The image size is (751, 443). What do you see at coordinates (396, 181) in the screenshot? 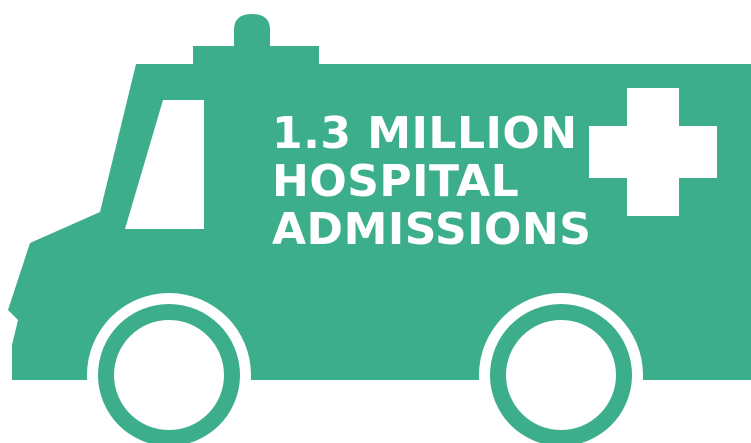
I see `headline-line-2: HOSPITAL` at bounding box center [396, 181].